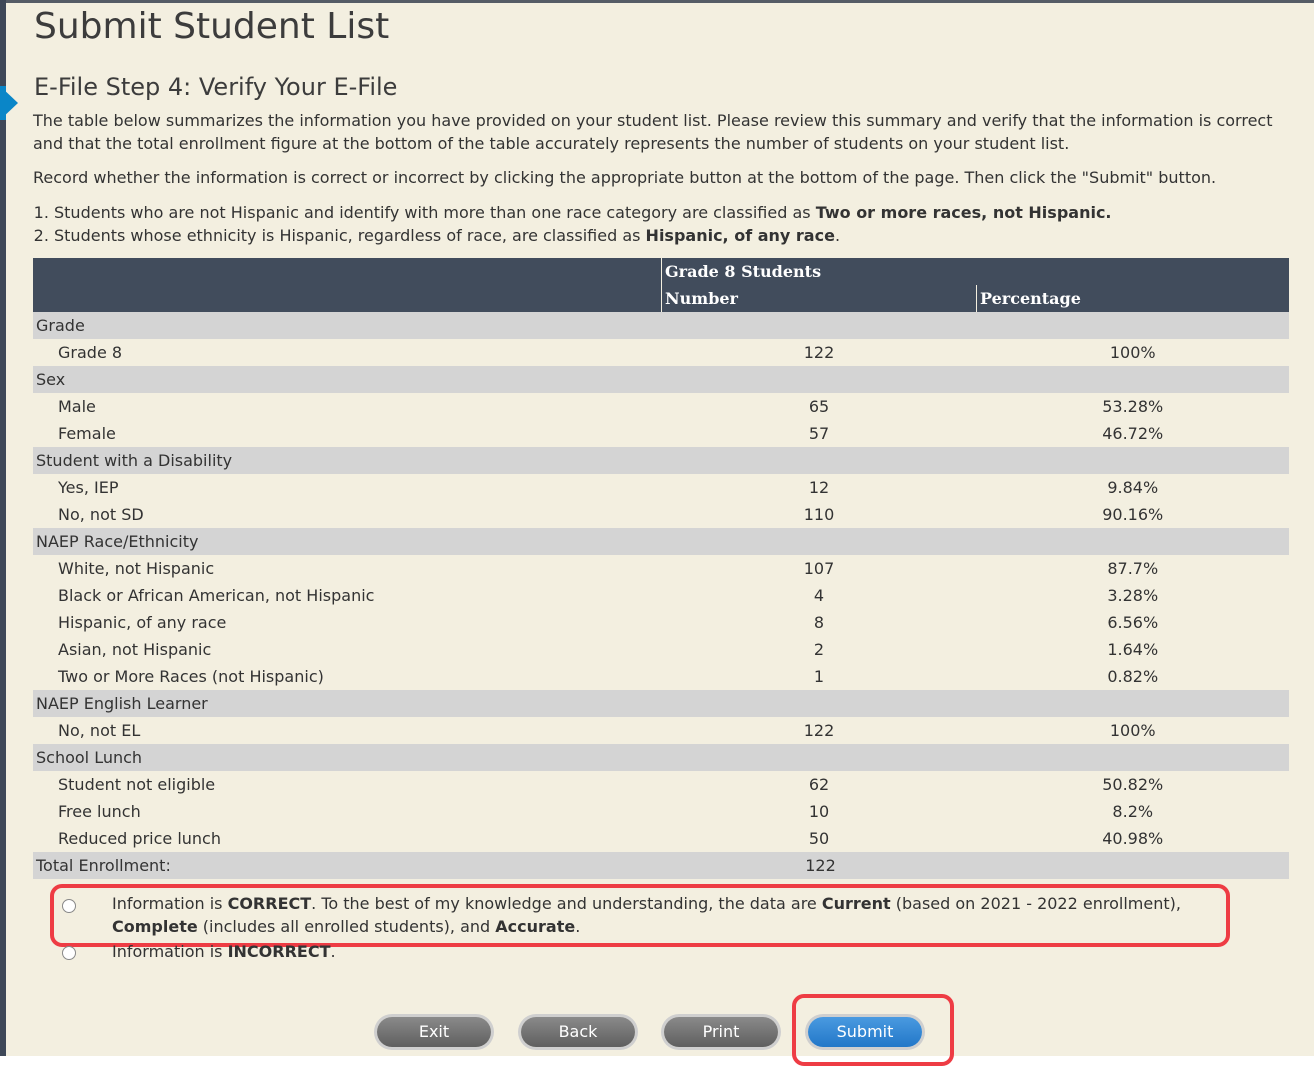  I want to click on submit-highlight-box, so click(873, 1030).